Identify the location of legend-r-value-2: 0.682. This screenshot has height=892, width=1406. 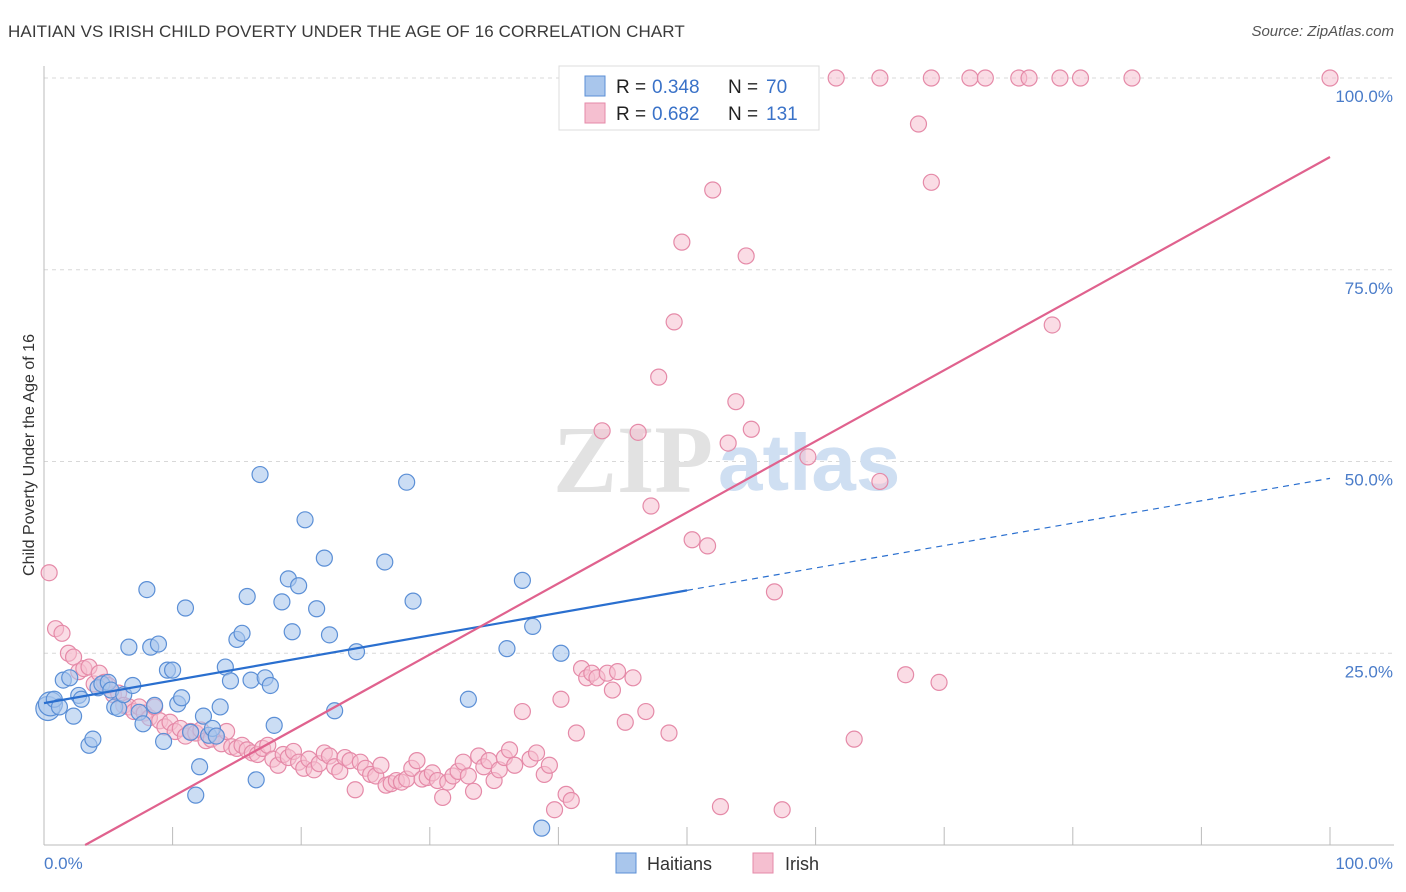
(676, 114).